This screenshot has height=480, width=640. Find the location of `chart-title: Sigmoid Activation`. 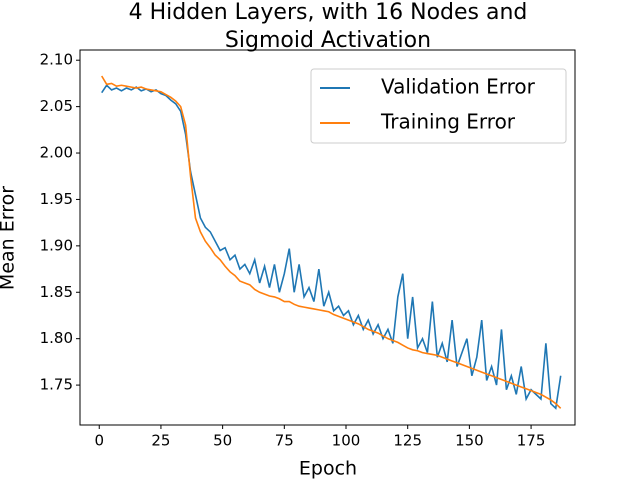

chart-title: Sigmoid Activation is located at coordinates (328, 40).